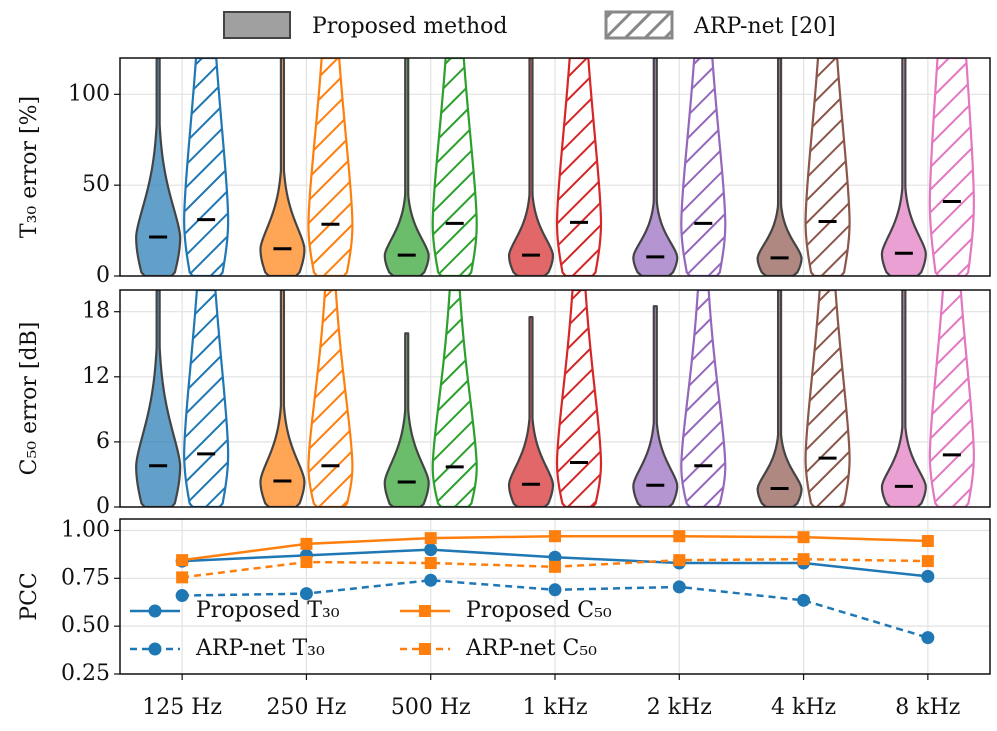 The image size is (997, 731). What do you see at coordinates (803, 707) in the screenshot?
I see `x-tick-label: 4 kHz` at bounding box center [803, 707].